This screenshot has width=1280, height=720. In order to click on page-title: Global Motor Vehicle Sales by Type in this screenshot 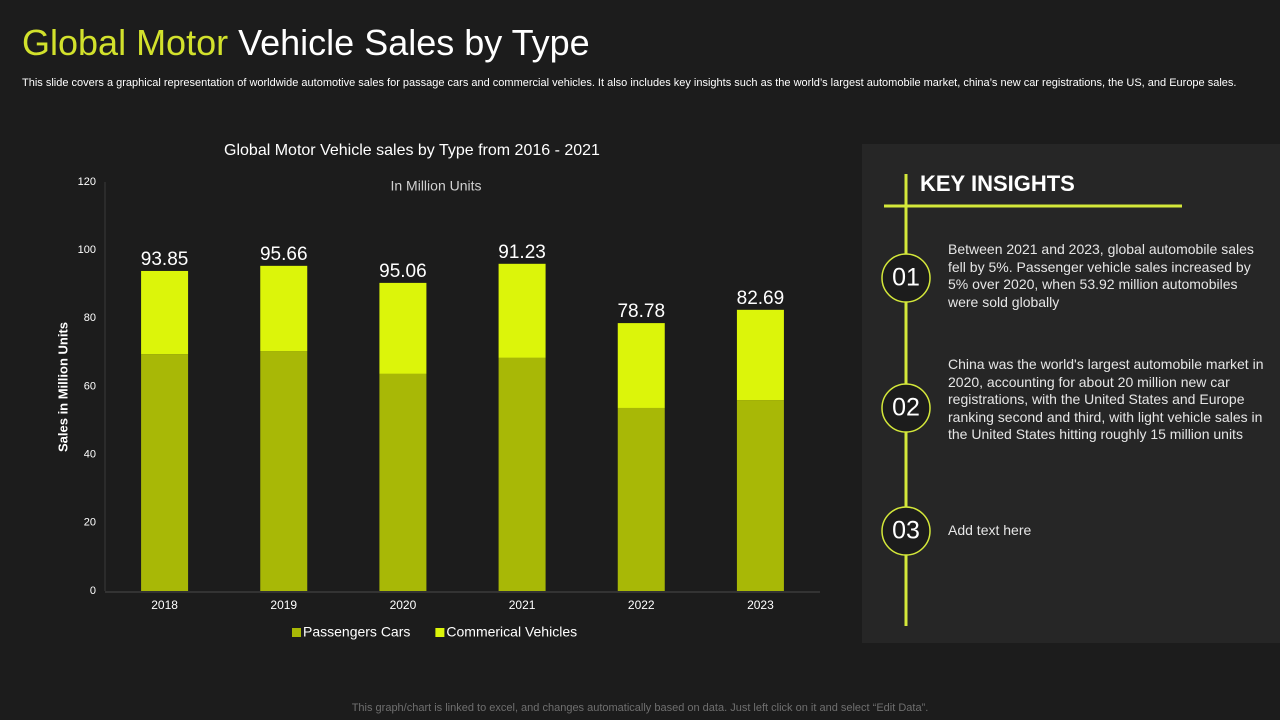, I will do `click(306, 43)`.